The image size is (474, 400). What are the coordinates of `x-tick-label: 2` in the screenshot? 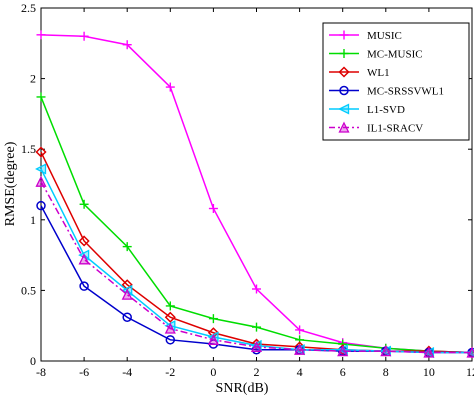 It's located at (257, 372).